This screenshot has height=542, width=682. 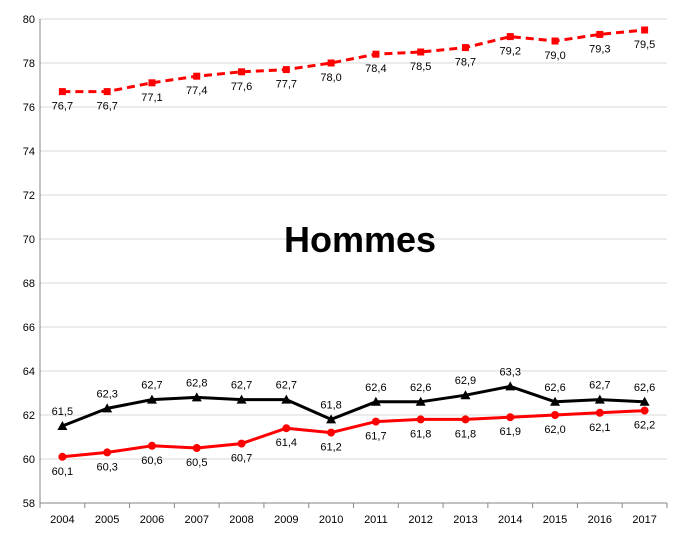 What do you see at coordinates (510, 432) in the screenshot?
I see `data-label: 61,9` at bounding box center [510, 432].